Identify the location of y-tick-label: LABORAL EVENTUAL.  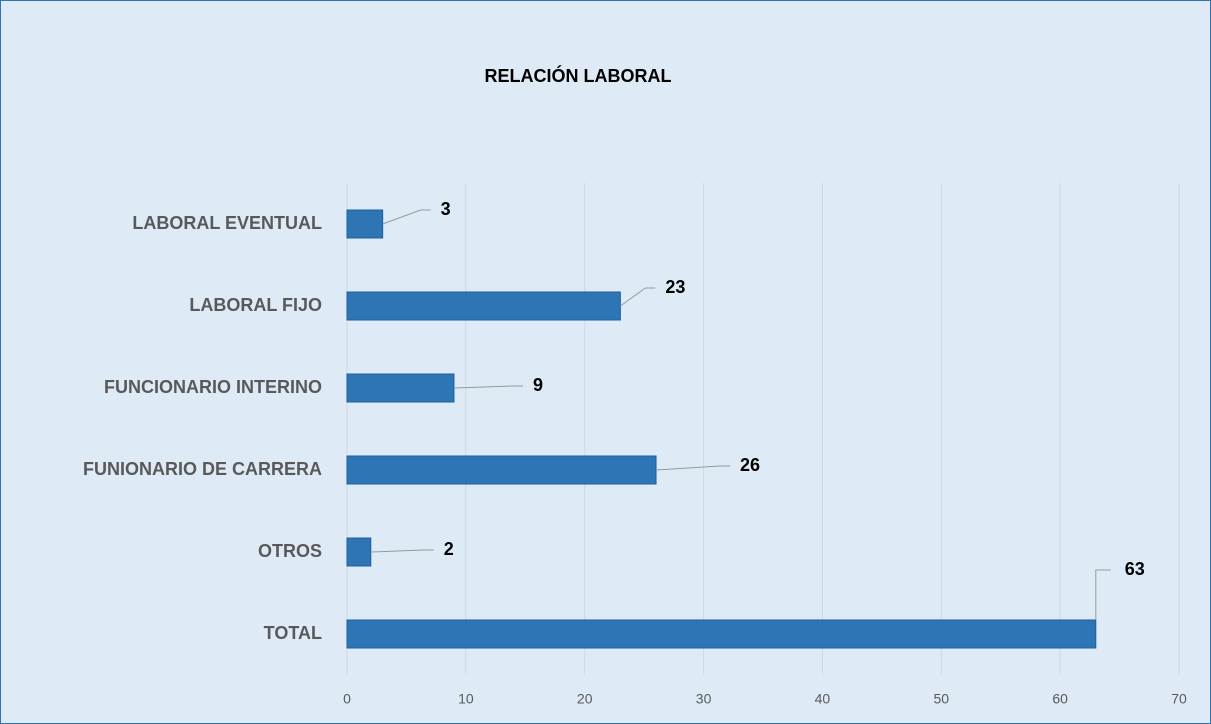
(227, 223).